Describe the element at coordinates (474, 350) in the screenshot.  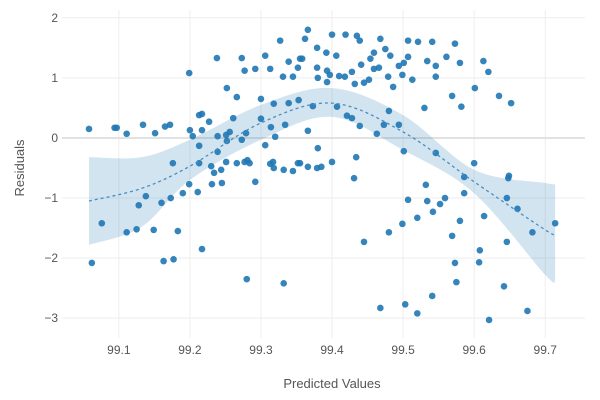
I see `x-tick-label: 99.6` at that location.